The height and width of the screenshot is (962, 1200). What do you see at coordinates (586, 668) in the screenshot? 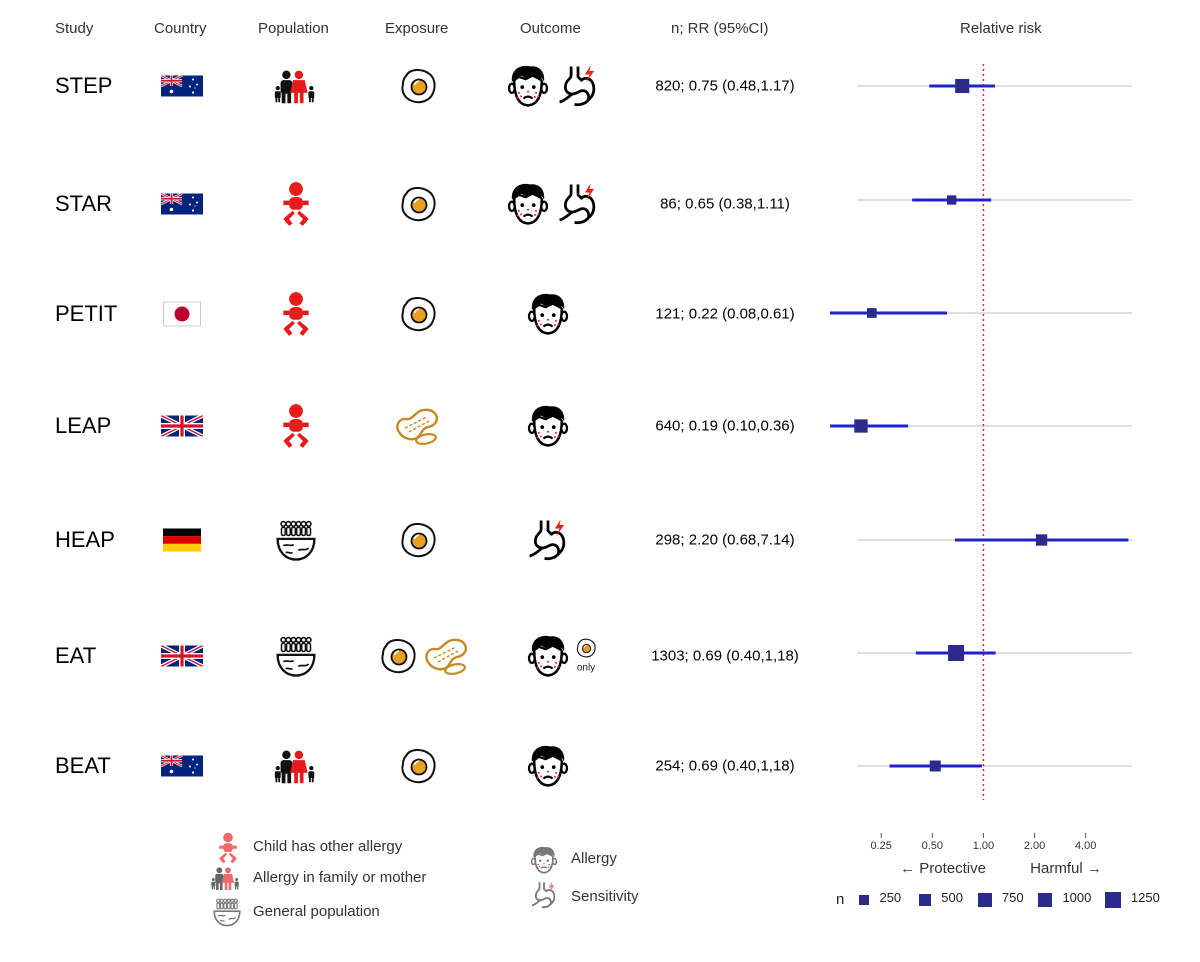
I see `egg-only-note: only` at bounding box center [586, 668].